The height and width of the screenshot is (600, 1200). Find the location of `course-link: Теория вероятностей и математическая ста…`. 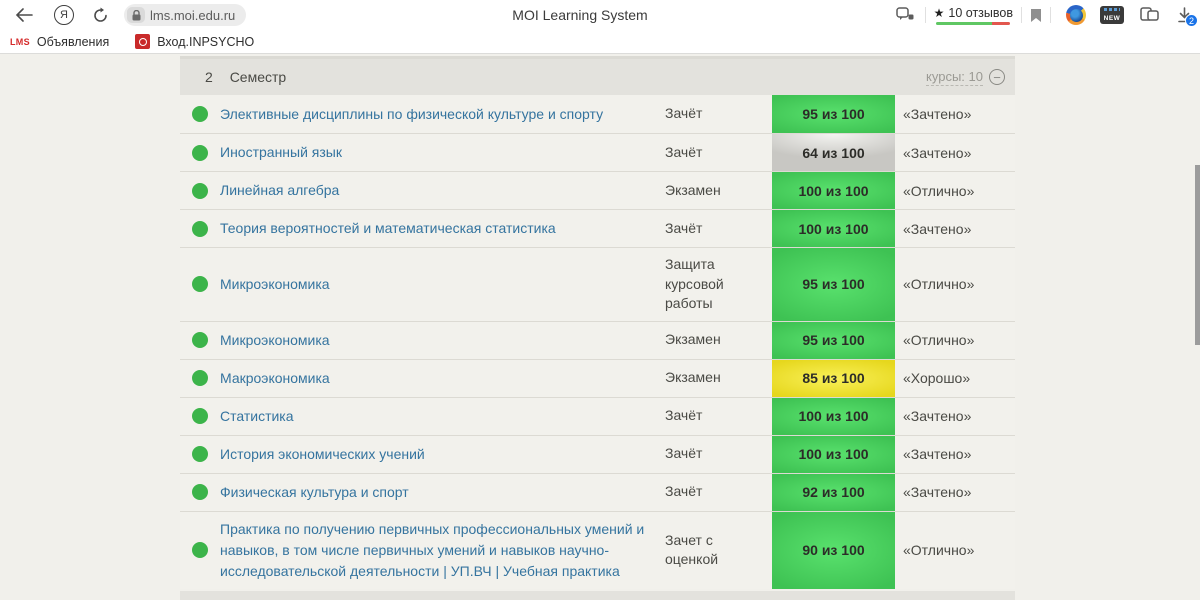

course-link: Теория вероятностей и математическая ста… is located at coordinates (388, 228).